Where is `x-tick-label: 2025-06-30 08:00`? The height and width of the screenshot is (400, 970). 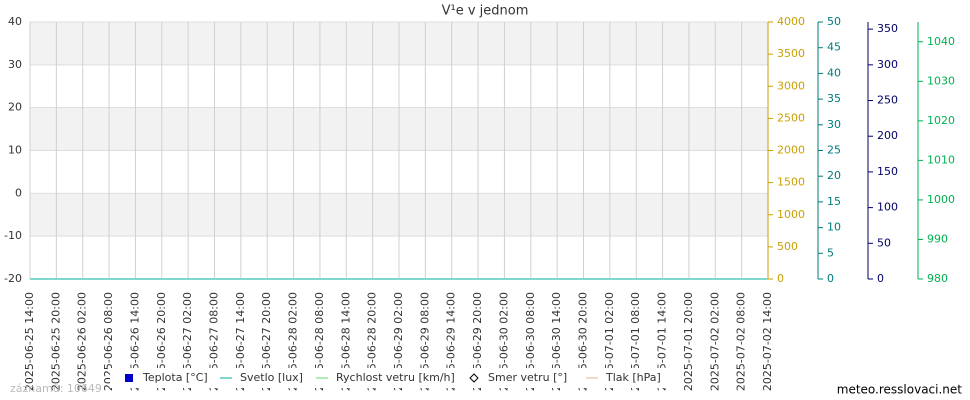
x-tick-label: 2025-06-30 08:00 is located at coordinates (530, 341).